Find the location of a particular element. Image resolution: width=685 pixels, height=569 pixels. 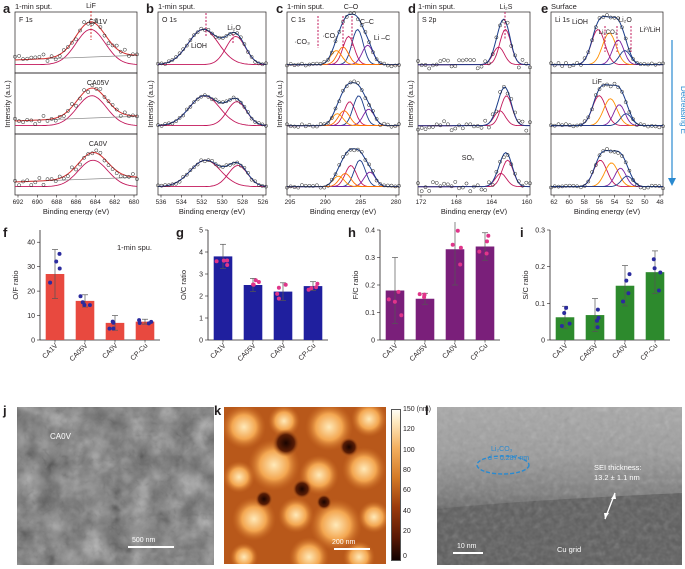

panel-letter-d: d is located at coordinates (412, 8).